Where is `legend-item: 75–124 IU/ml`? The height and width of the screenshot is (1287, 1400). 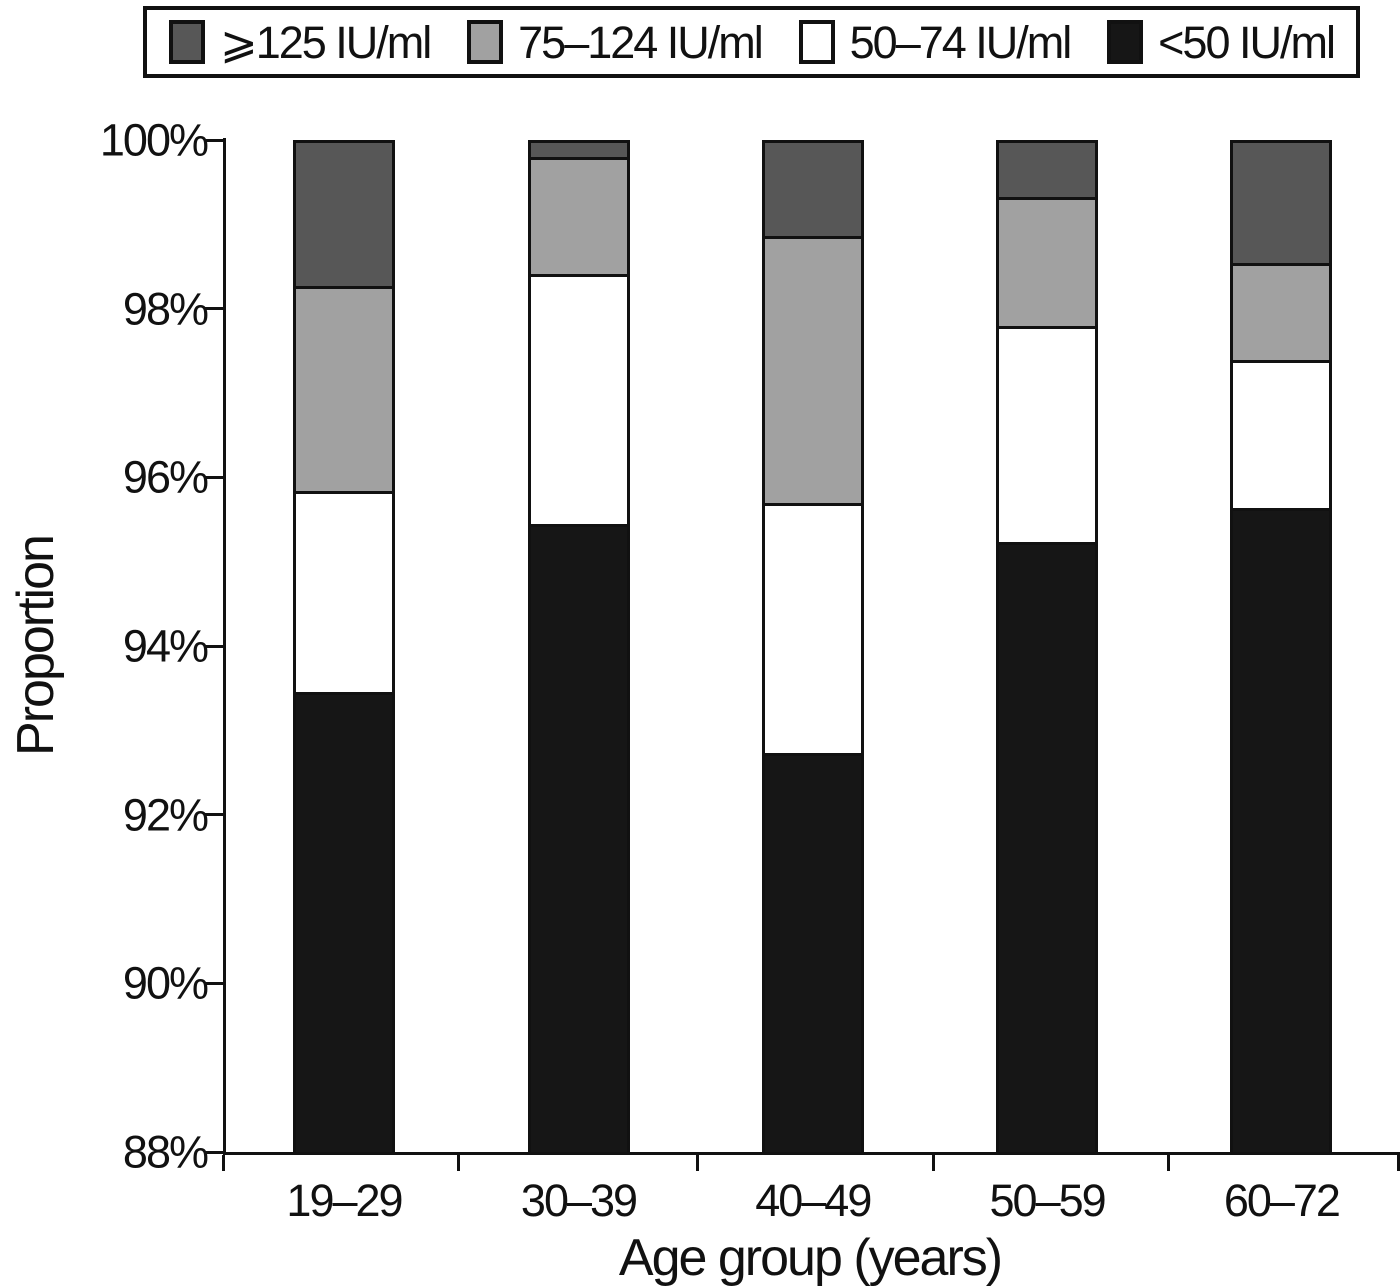
legend-item: 75–124 IU/ml is located at coordinates (615, 42).